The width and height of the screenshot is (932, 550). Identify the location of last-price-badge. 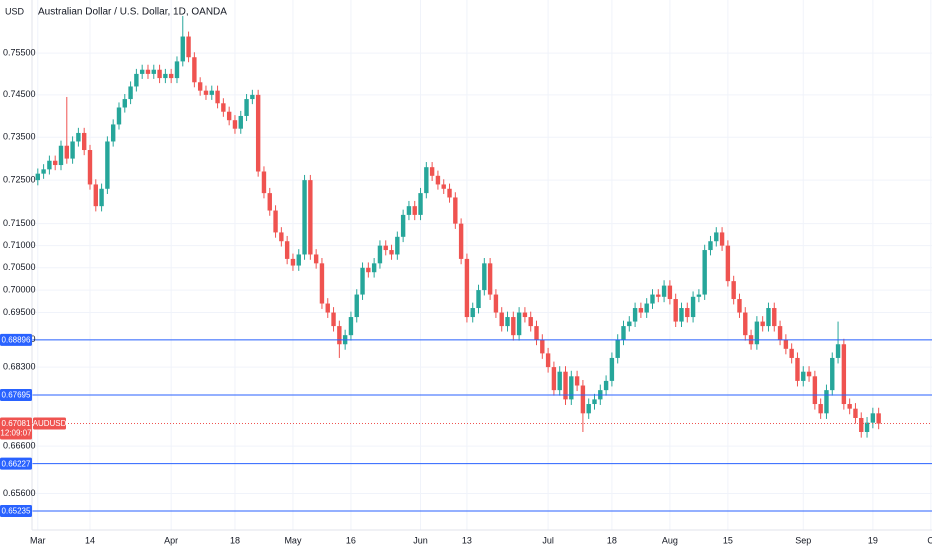
(16, 428).